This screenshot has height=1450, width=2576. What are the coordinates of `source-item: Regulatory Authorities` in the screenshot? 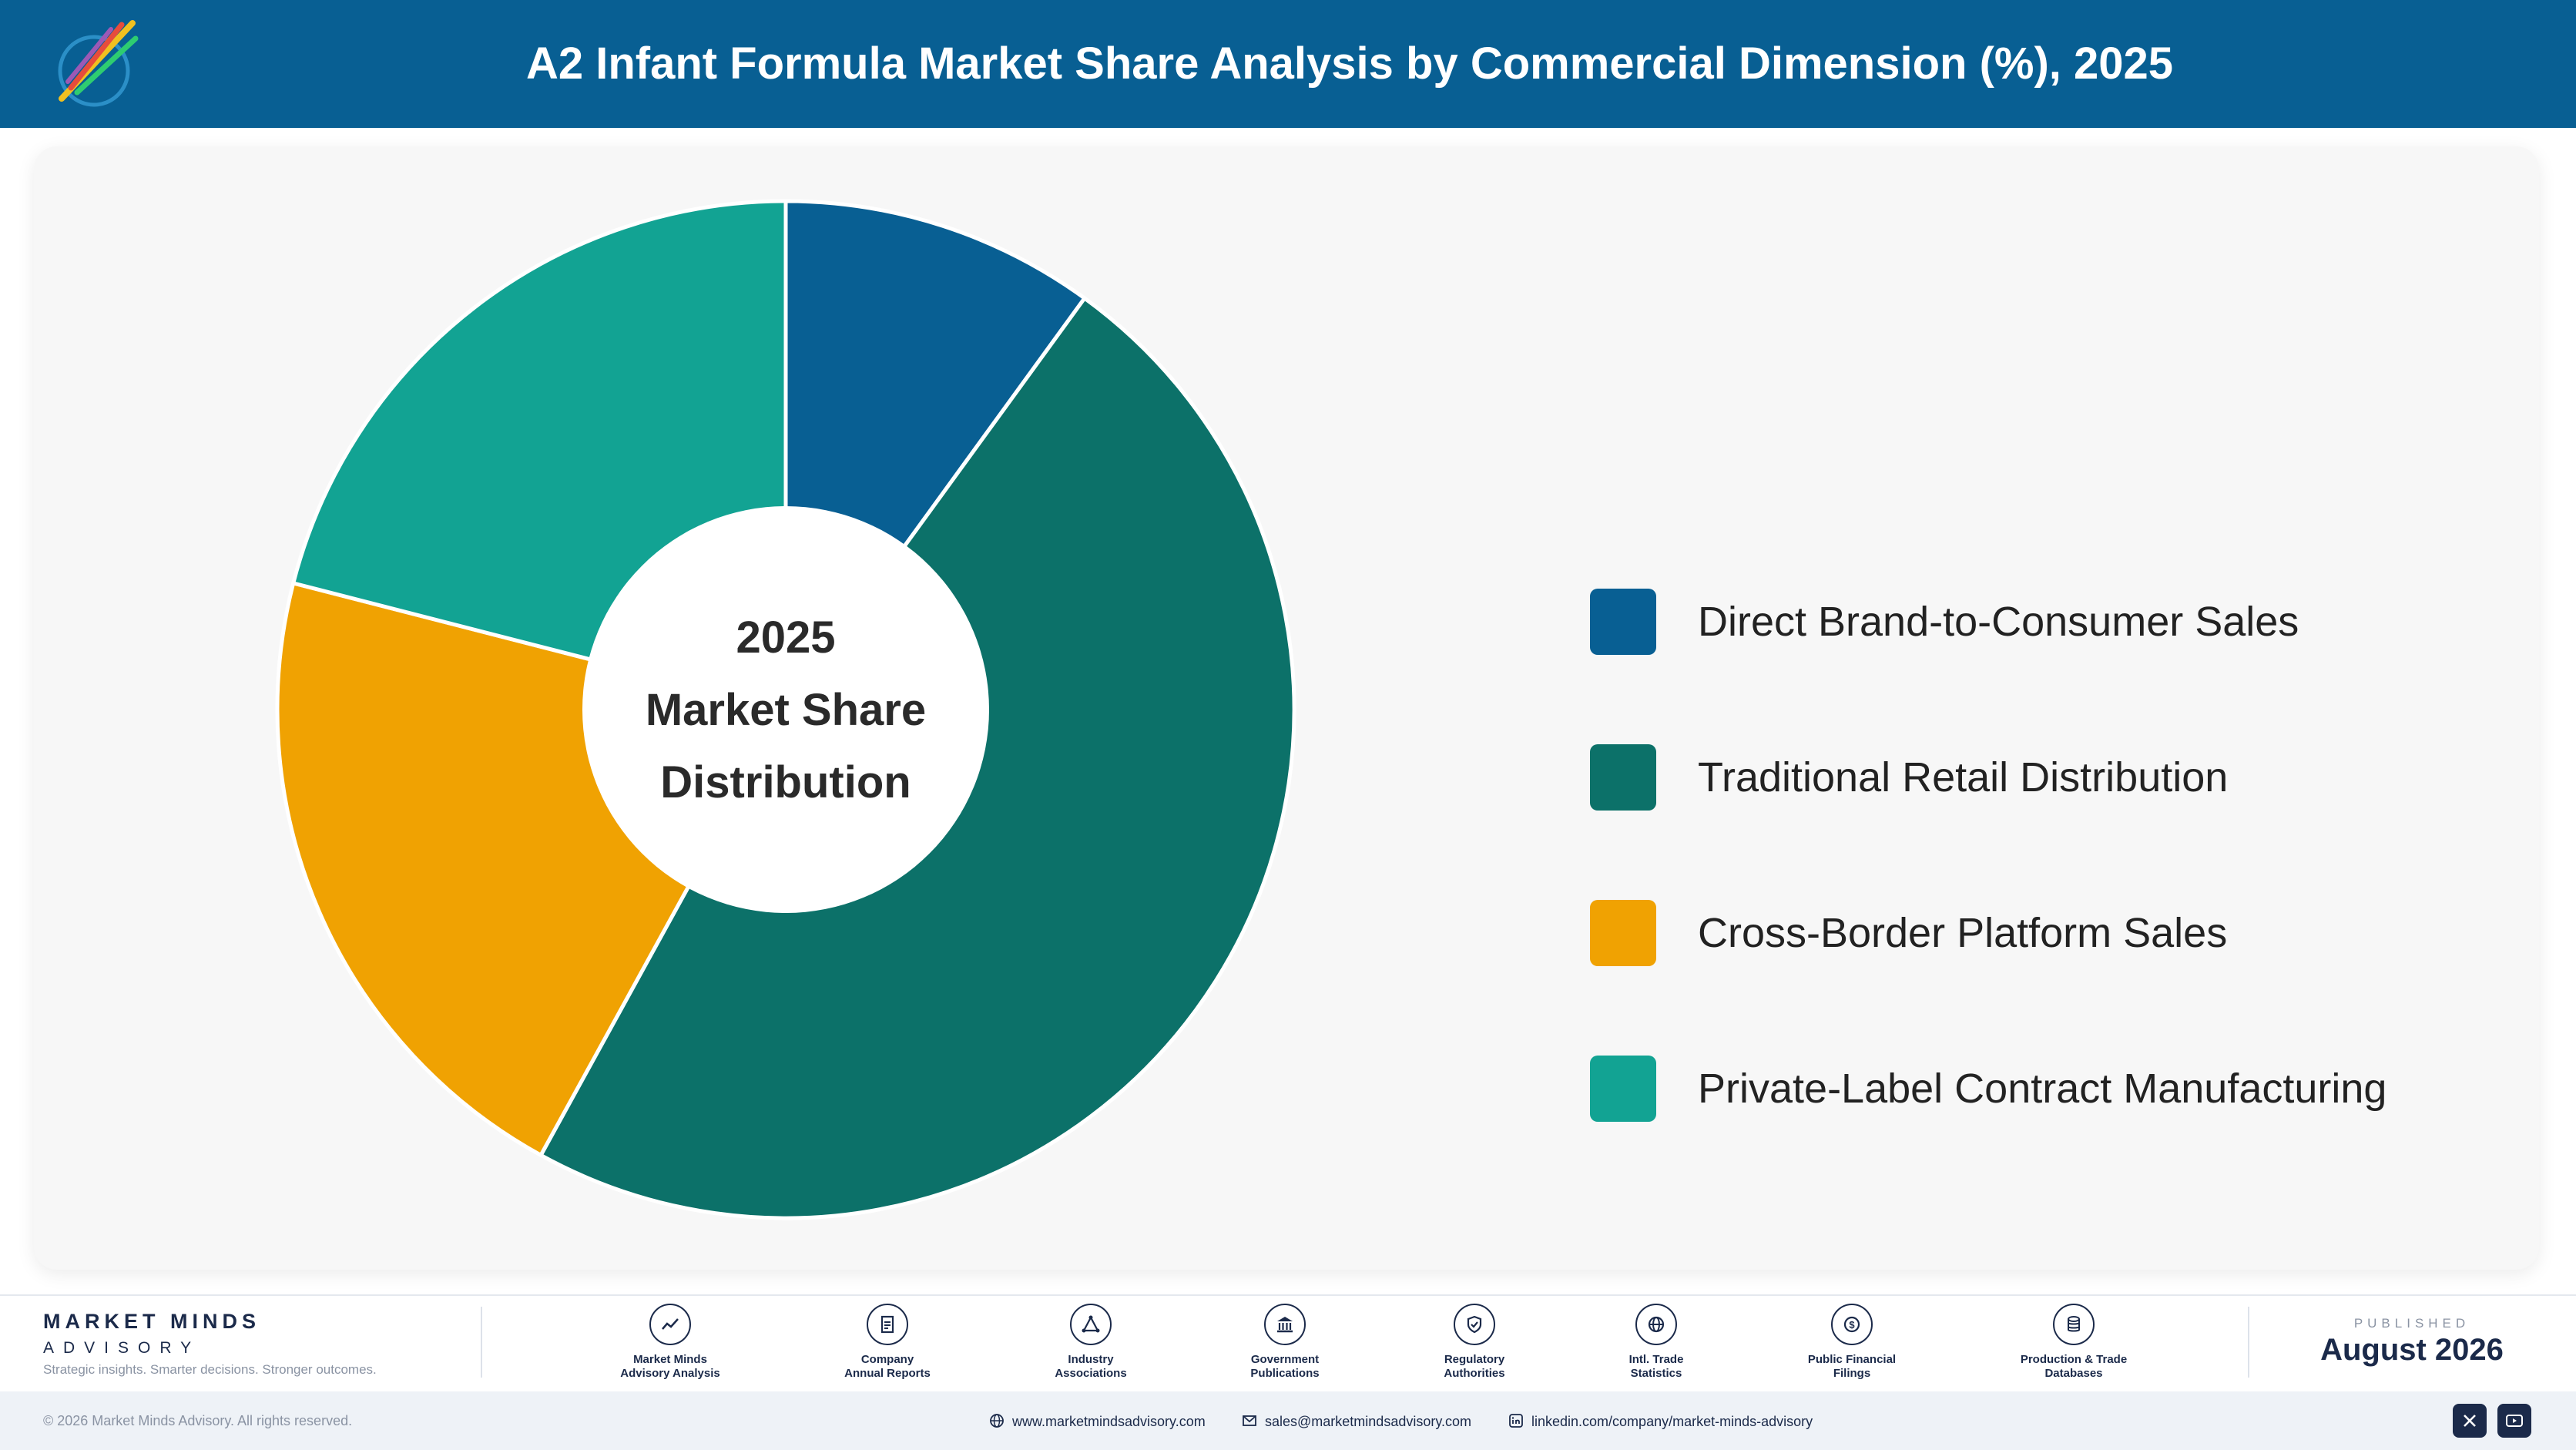 It's located at (1474, 1342).